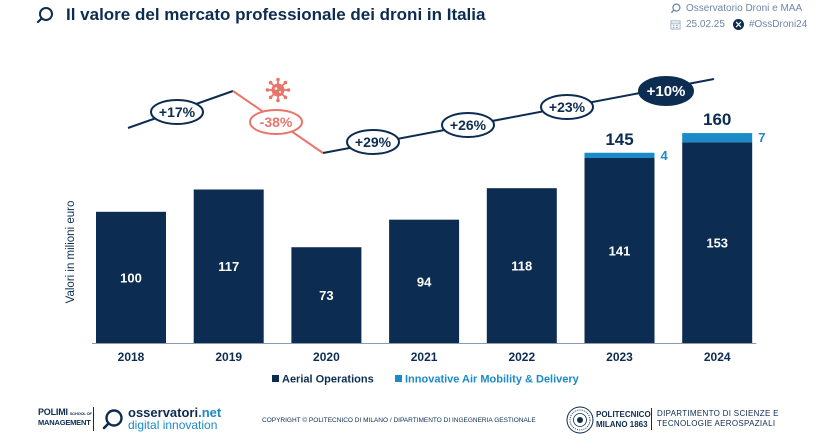 The height and width of the screenshot is (443, 837). Describe the element at coordinates (65, 417) in the screenshot. I see `polimi-logo: POLIMI SCHOOL OF MANAGEMENT` at that location.